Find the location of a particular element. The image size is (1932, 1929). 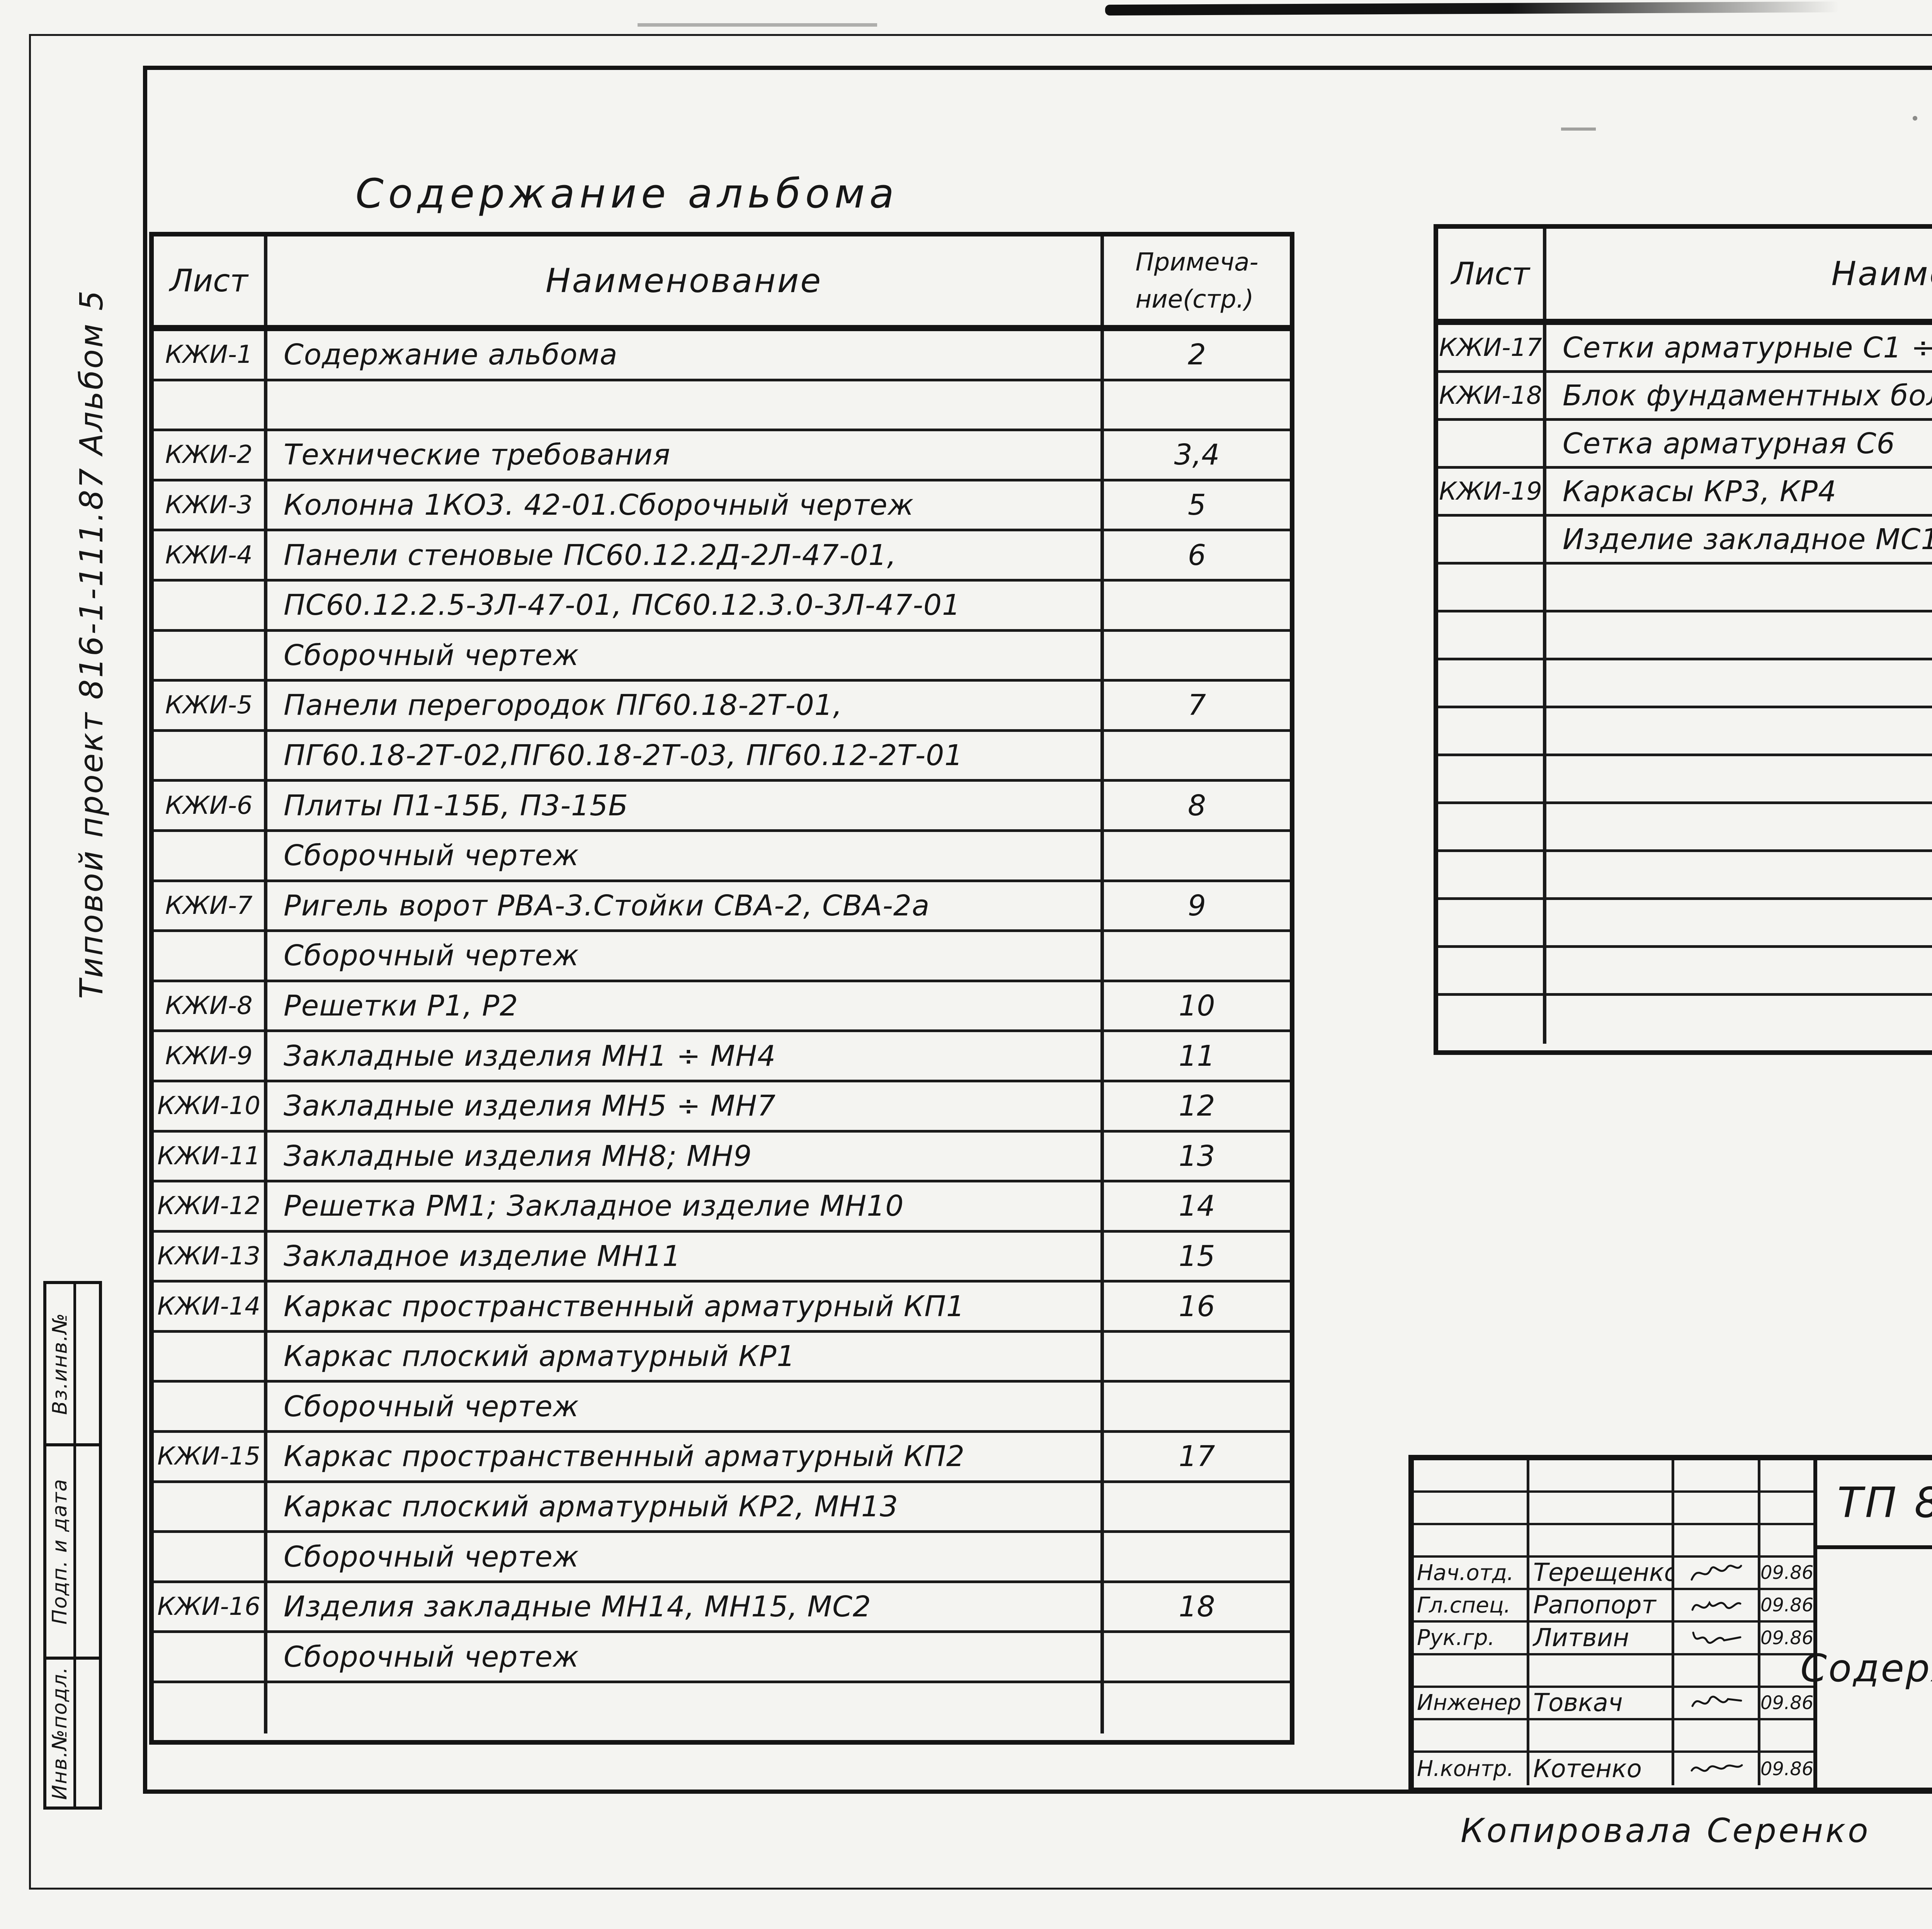

cell-note: 13 is located at coordinates (1197, 1156).